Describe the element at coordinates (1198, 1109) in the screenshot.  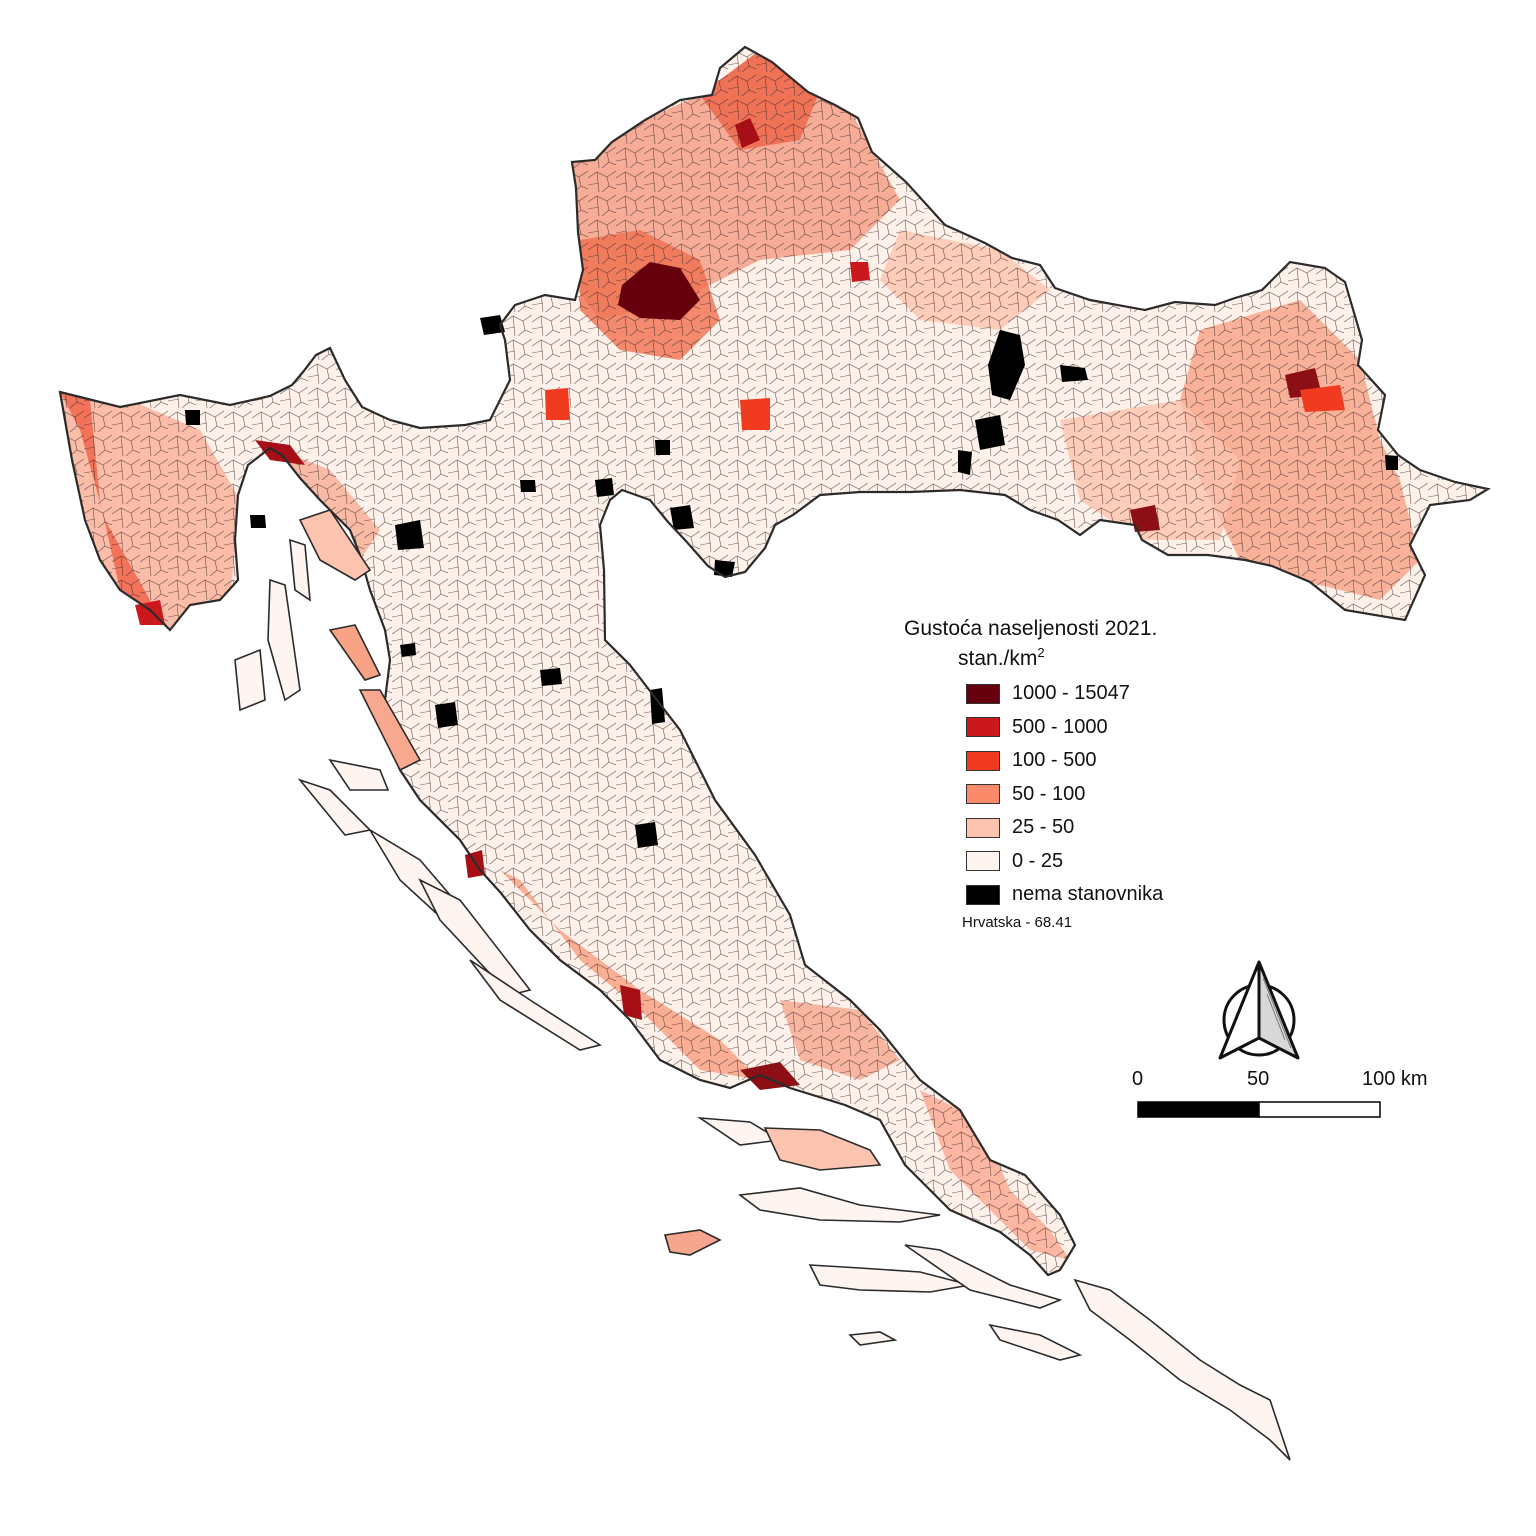
I see `scale-bar-black-segment` at that location.